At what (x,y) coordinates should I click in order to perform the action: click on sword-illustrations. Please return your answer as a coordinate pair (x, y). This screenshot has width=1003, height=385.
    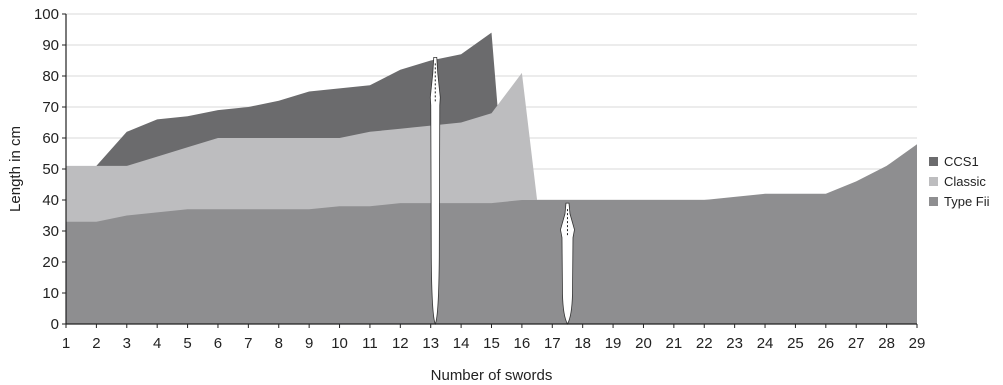
    Looking at the image, I should click on (502, 191).